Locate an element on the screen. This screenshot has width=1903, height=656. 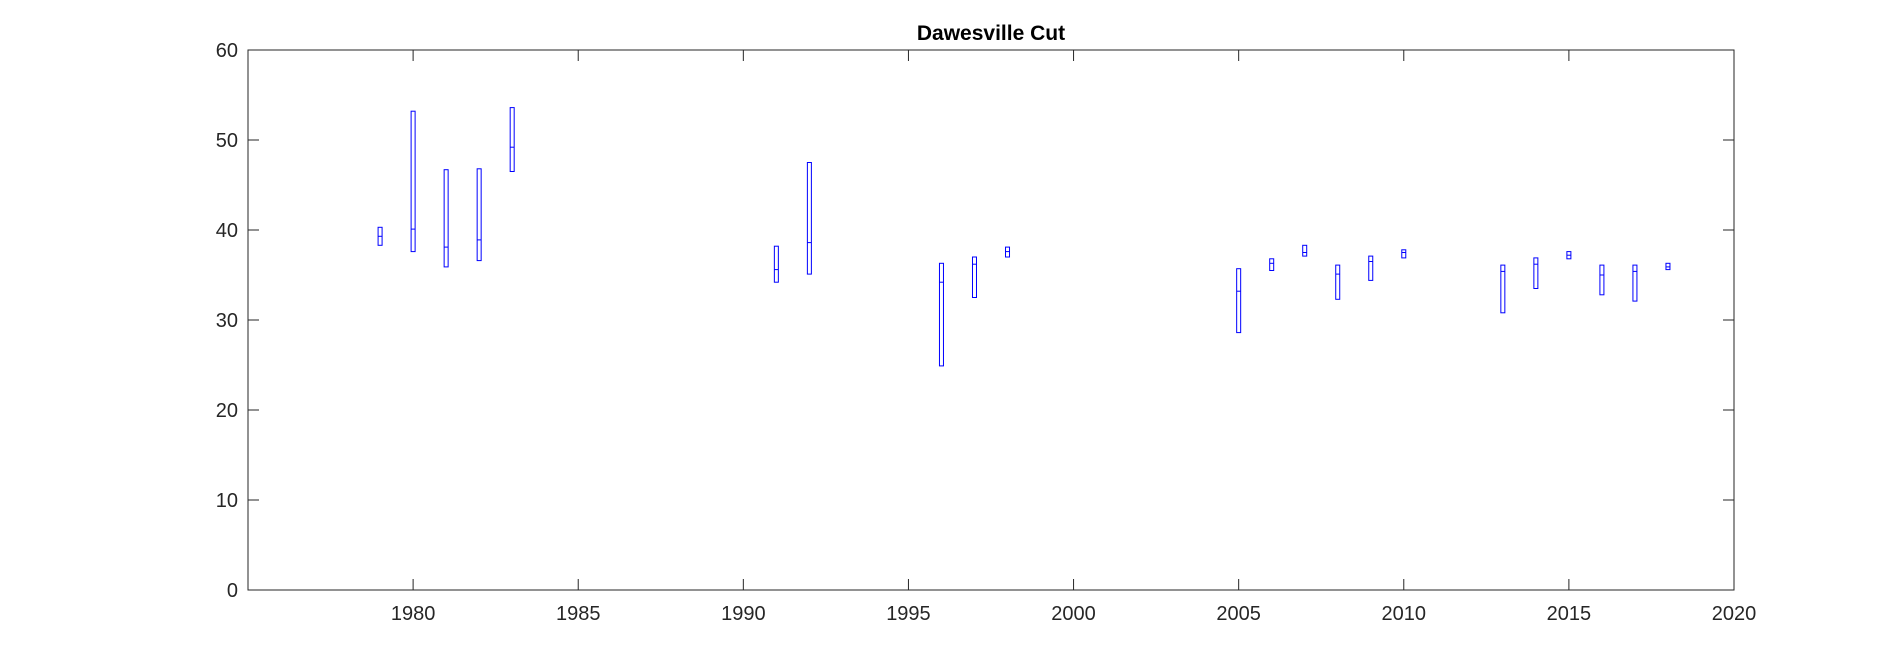
box-2014 is located at coordinates (1536, 273).